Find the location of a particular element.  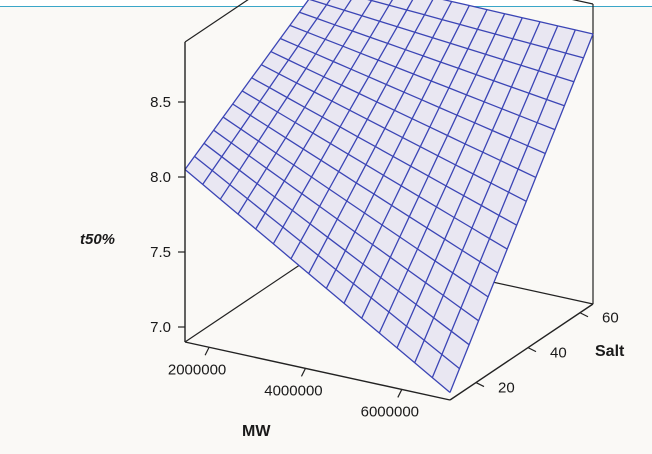

x-tick-label: 2000000 is located at coordinates (197, 369).